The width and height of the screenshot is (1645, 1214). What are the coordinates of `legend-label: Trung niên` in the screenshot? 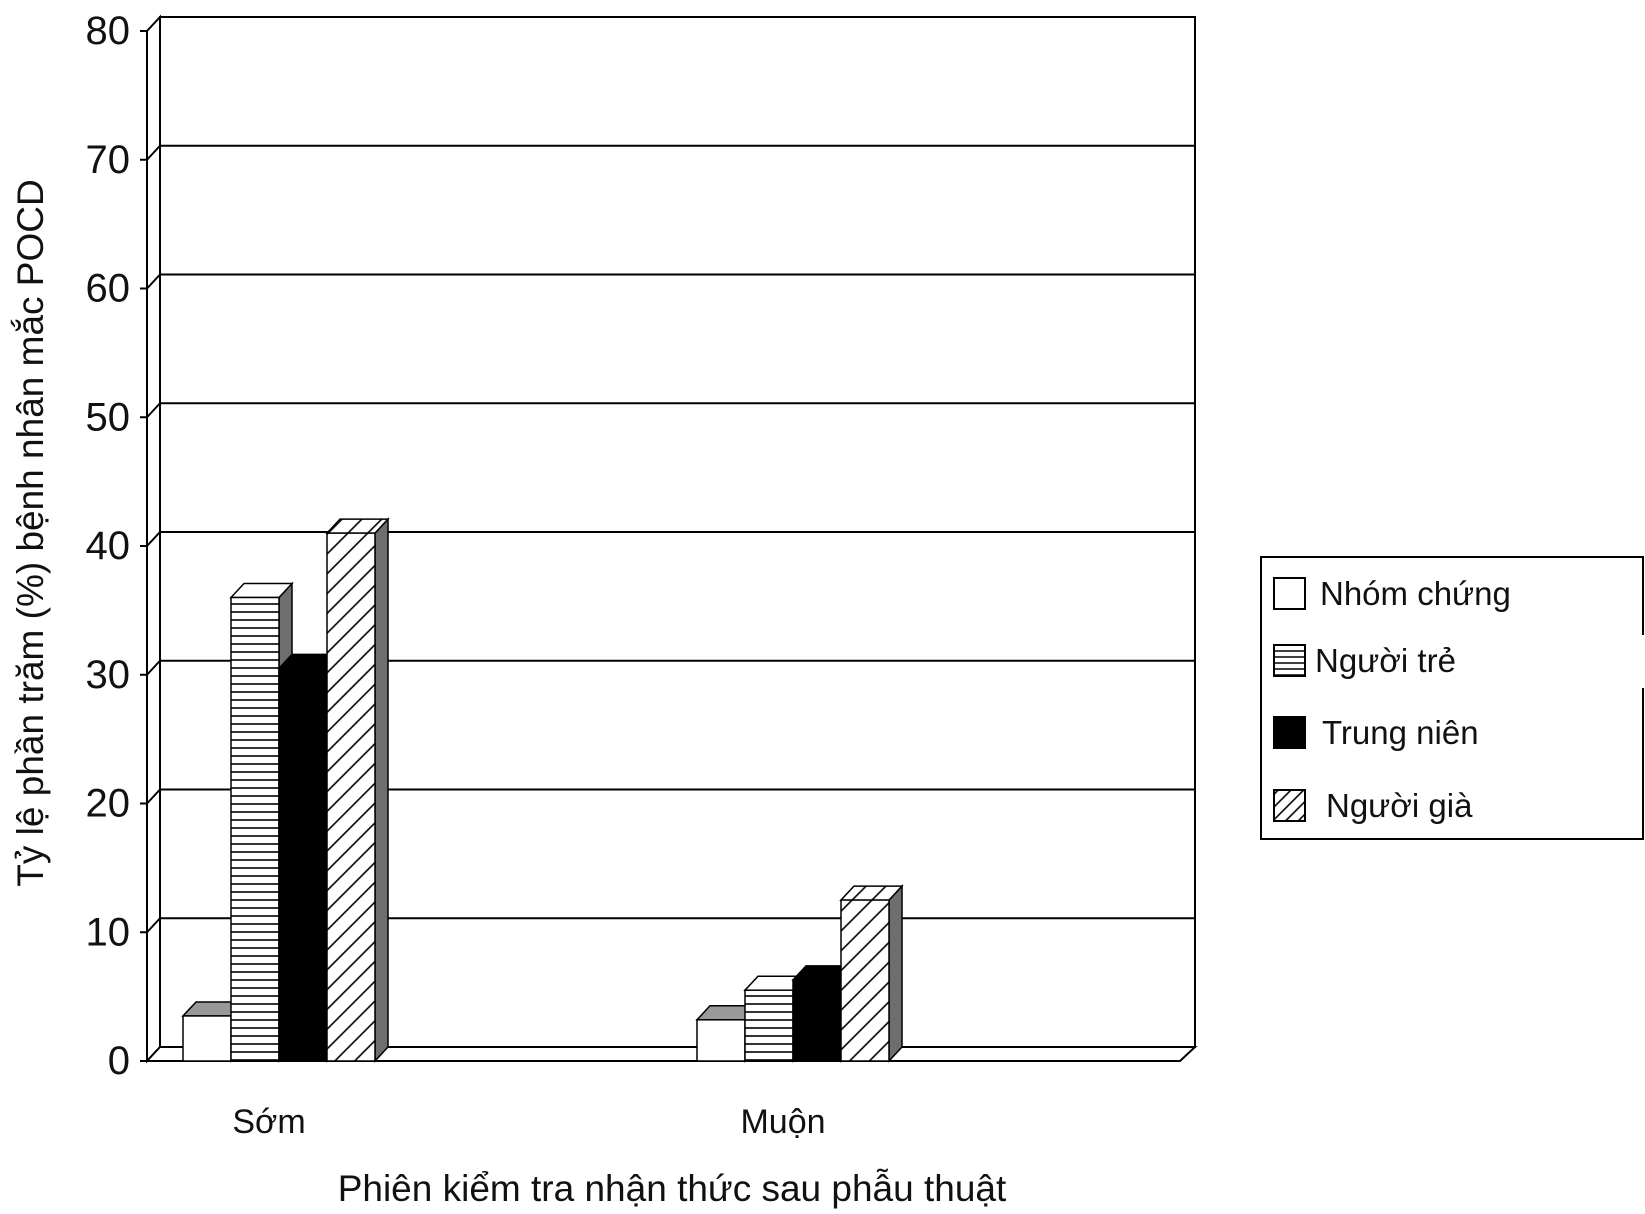 It's located at (1400, 732).